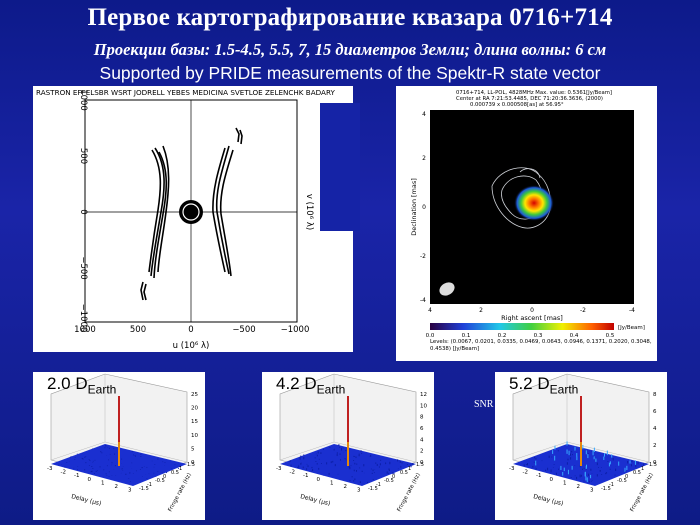  I want to click on fringe-z-tick: 5, so click(193, 449).